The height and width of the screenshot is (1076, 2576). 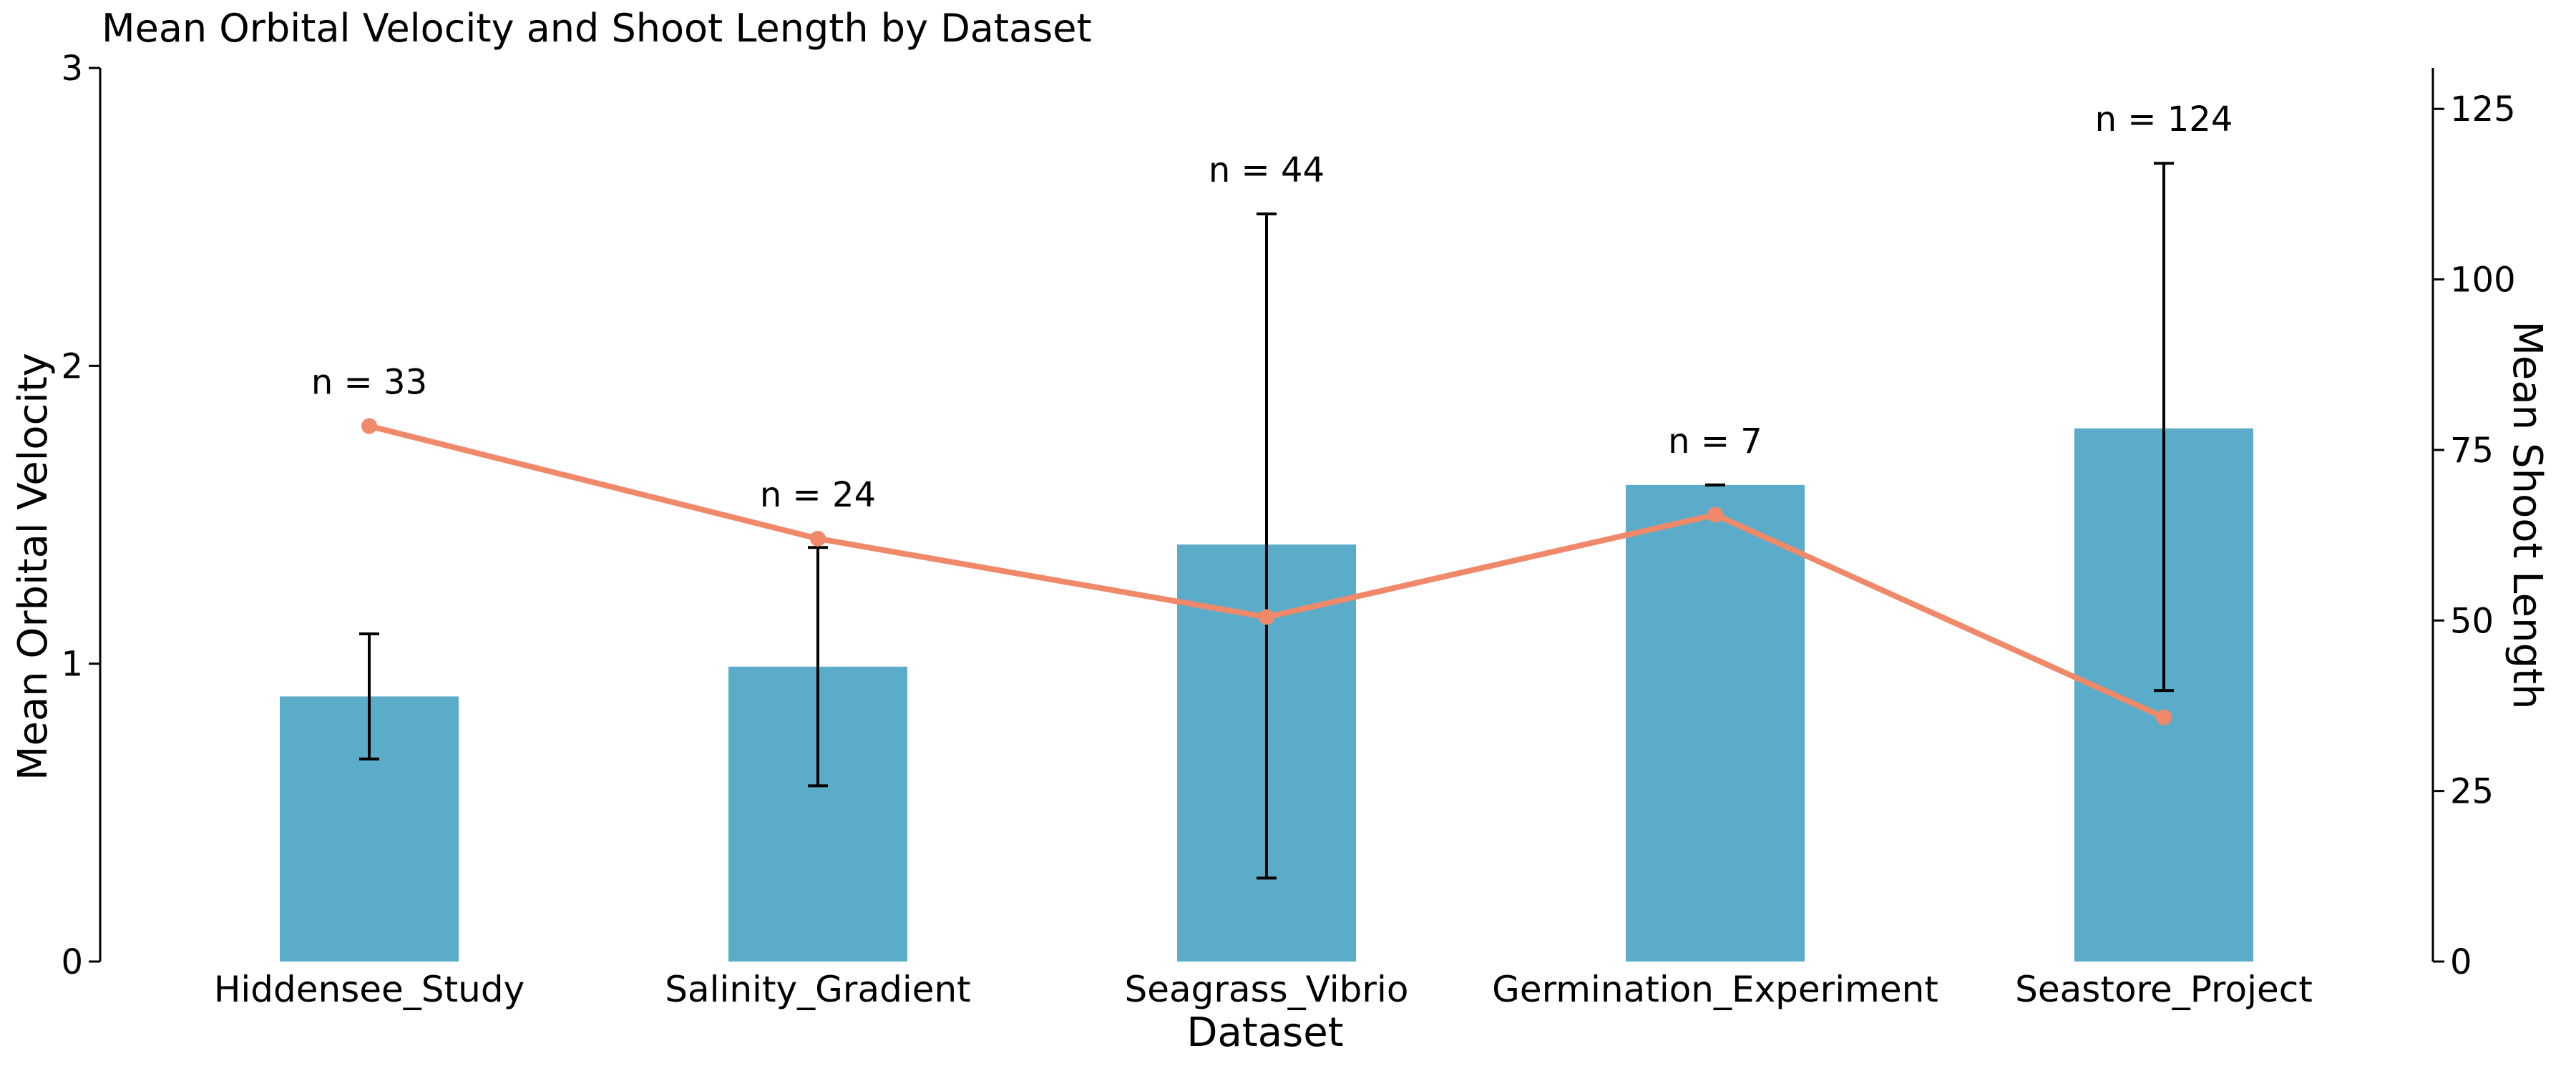 What do you see at coordinates (369, 990) in the screenshot?
I see `x-tick-label: Hiddensee_Study` at bounding box center [369, 990].